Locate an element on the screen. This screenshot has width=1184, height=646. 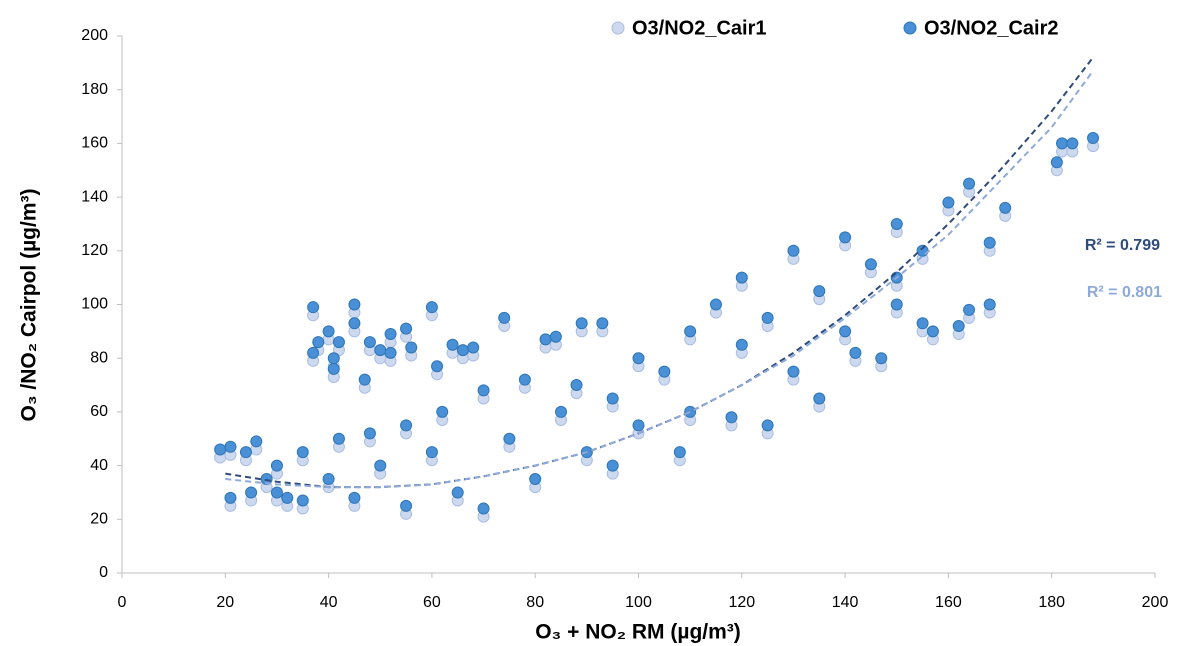
y-tick-label: 60 is located at coordinates (99, 411).